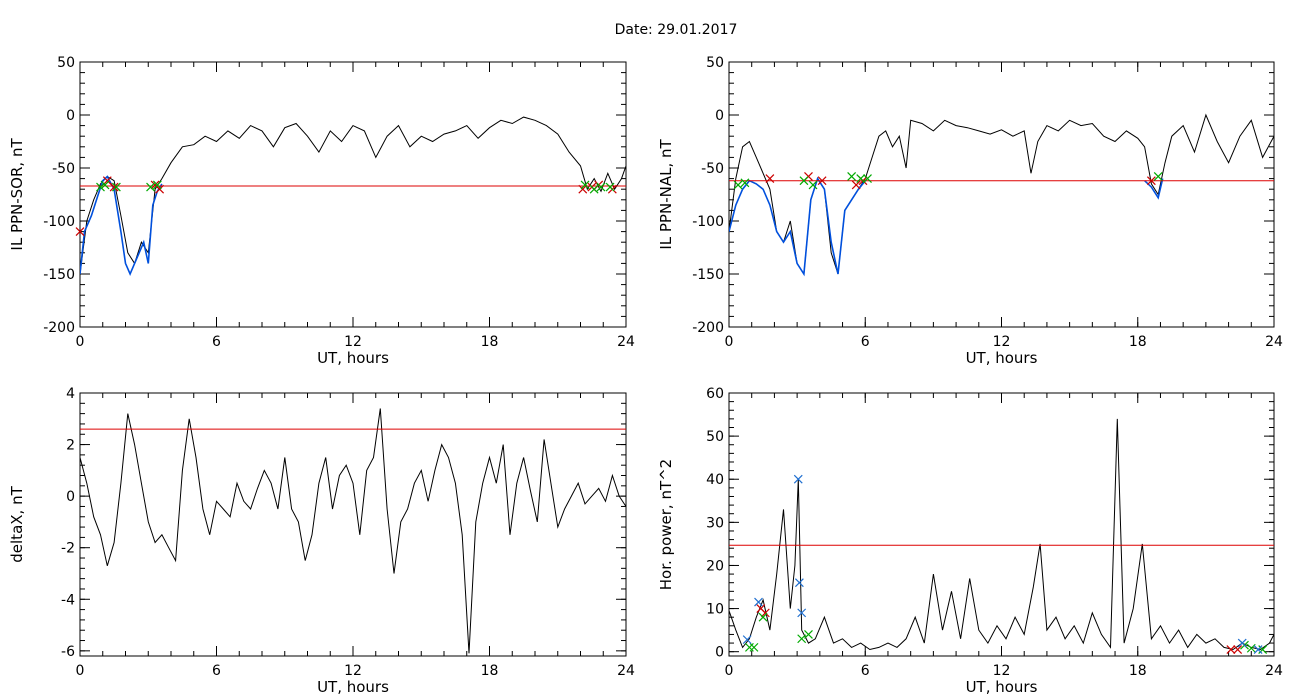 This screenshot has height=700, width=1300. Describe the element at coordinates (865, 671) in the screenshot. I see `chart-3-xtick-label: 6` at that location.